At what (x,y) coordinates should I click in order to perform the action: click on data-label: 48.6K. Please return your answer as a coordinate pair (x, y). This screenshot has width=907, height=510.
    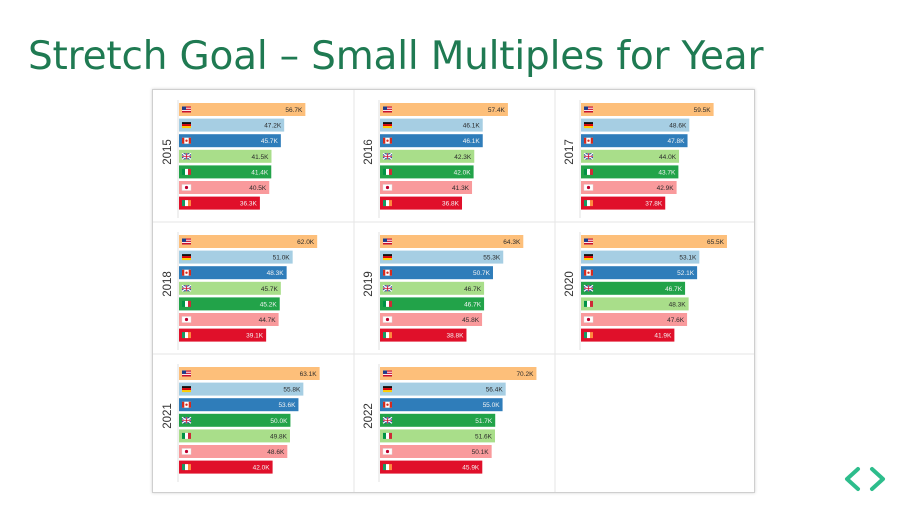
    Looking at the image, I should click on (276, 452).